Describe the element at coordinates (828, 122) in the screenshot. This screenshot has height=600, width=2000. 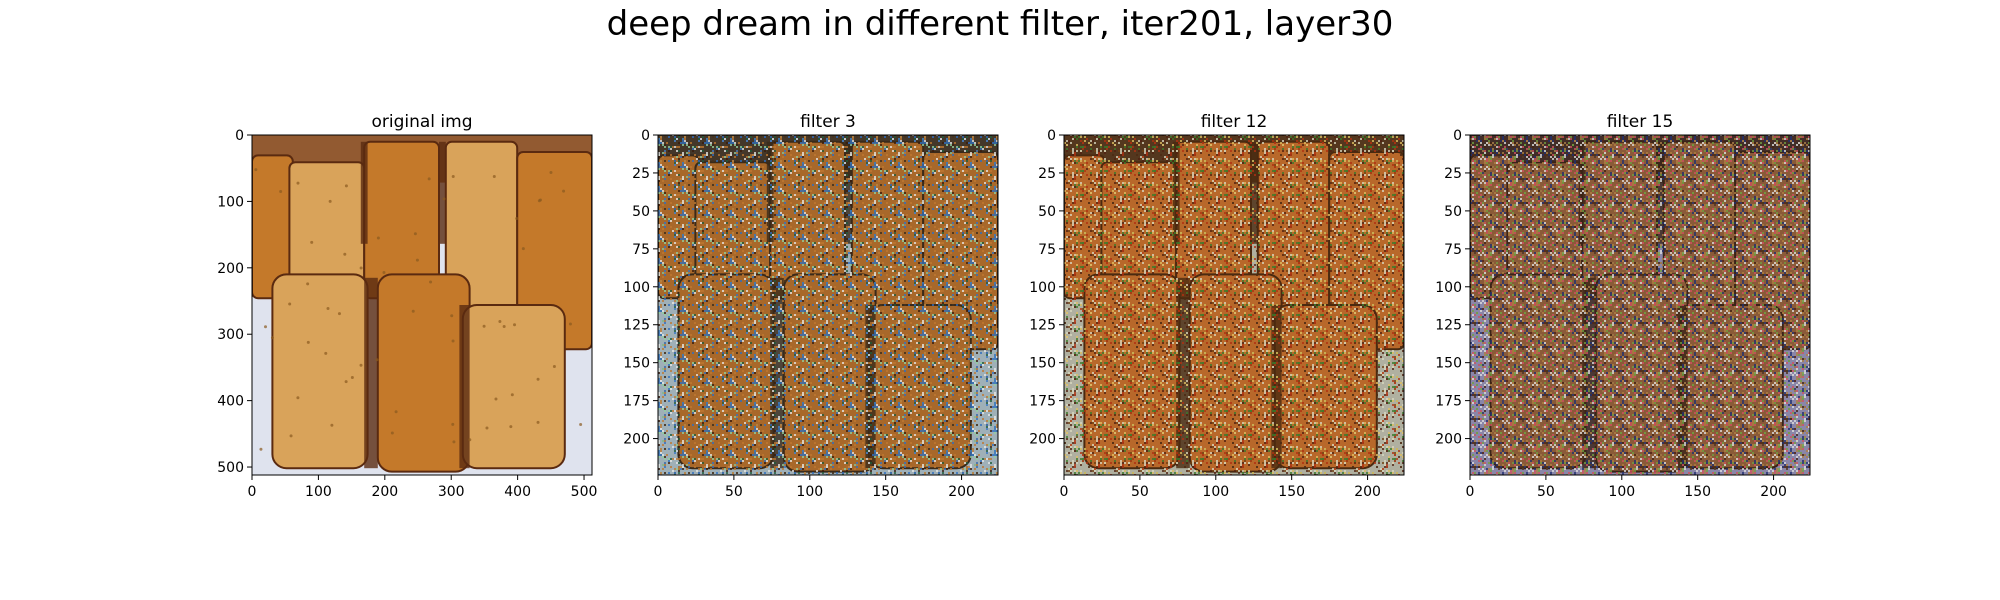
I see `subplot-title: filter 3` at that location.